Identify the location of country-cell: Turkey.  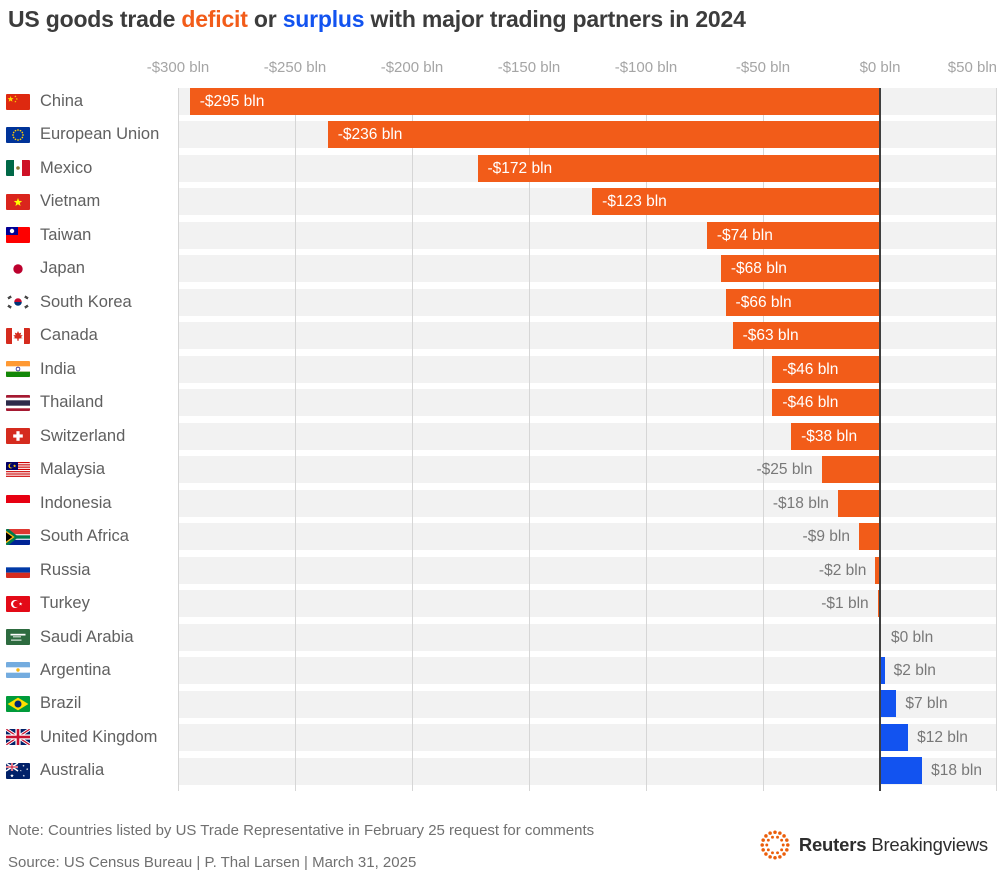
(89, 603).